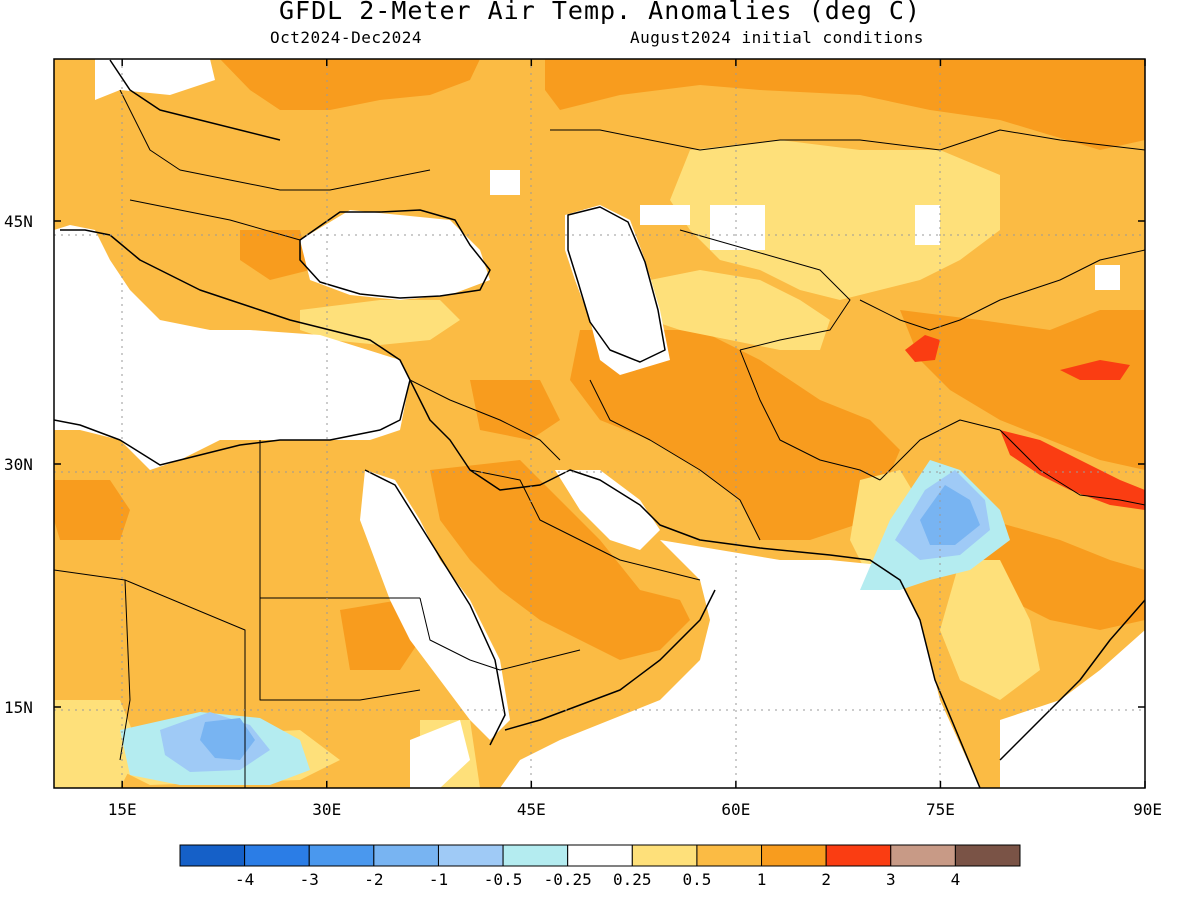 This screenshot has height=900, width=1200. Describe the element at coordinates (531, 809) in the screenshot. I see `x-tick-label: 45E` at that location.